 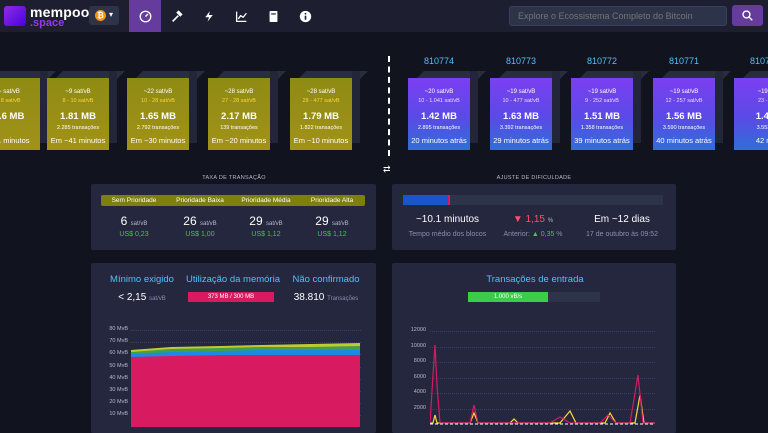 What do you see at coordinates (602, 140) in the screenshot?
I see `block-time-ago: 39 minutos atrás` at bounding box center [602, 140].